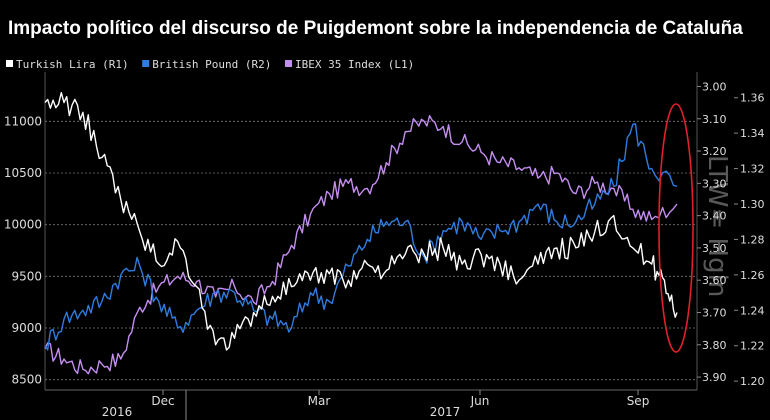 Image resolution: width=770 pixels, height=420 pixels. Describe the element at coordinates (714, 377) in the screenshot. I see `y-r1-tick-label: 3.90` at that location.